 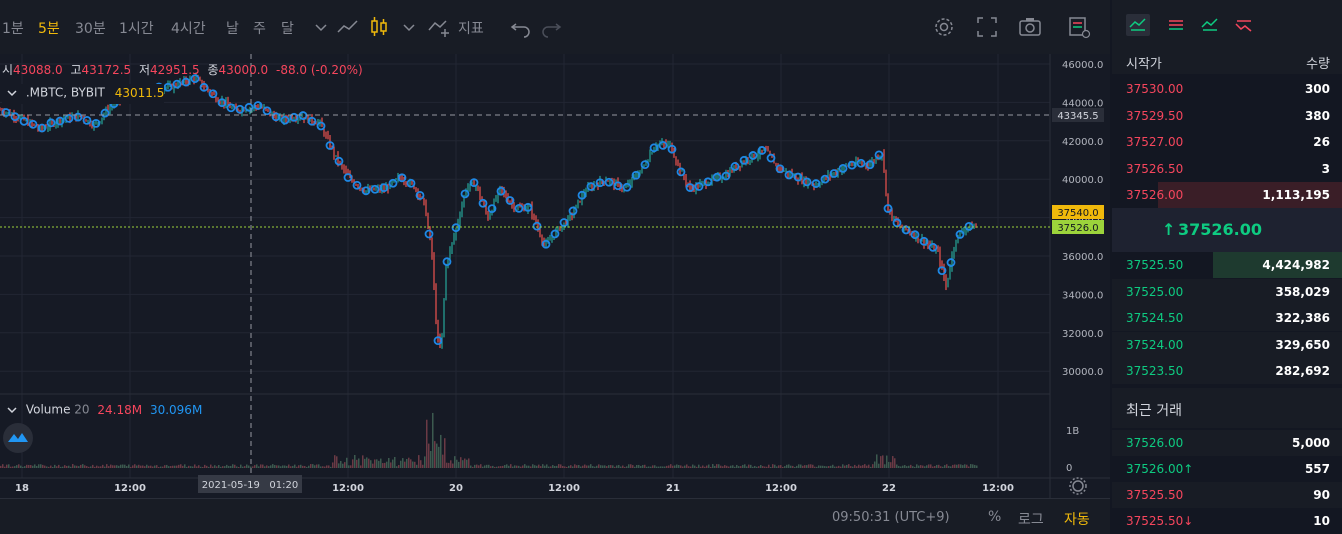 I want to click on indicators-icon, so click(x=439, y=27).